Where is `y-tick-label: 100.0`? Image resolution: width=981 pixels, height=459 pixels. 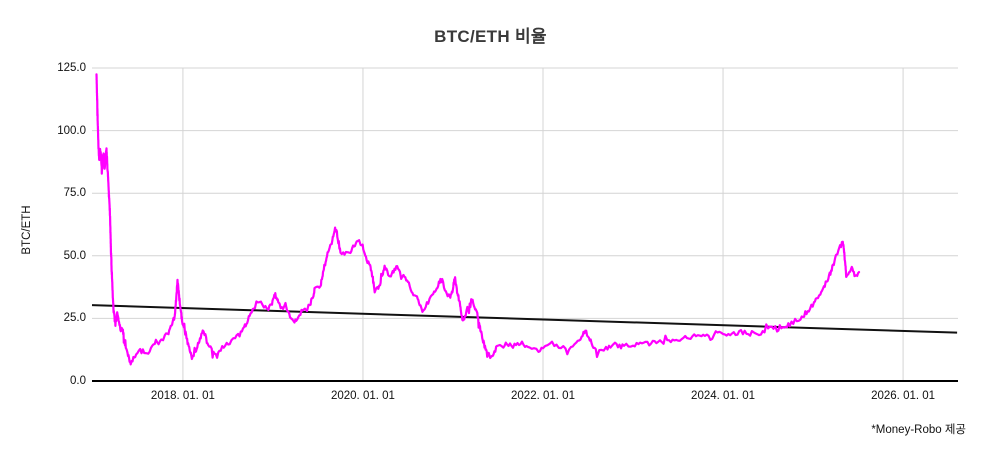
y-tick-label: 100.0 is located at coordinates (71, 130).